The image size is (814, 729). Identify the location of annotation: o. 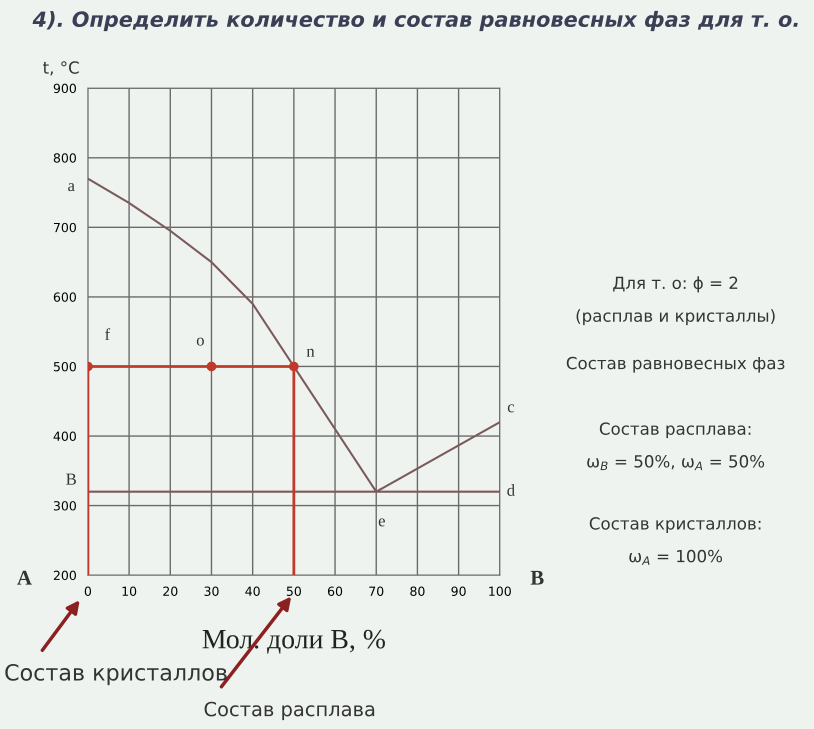
(200, 342).